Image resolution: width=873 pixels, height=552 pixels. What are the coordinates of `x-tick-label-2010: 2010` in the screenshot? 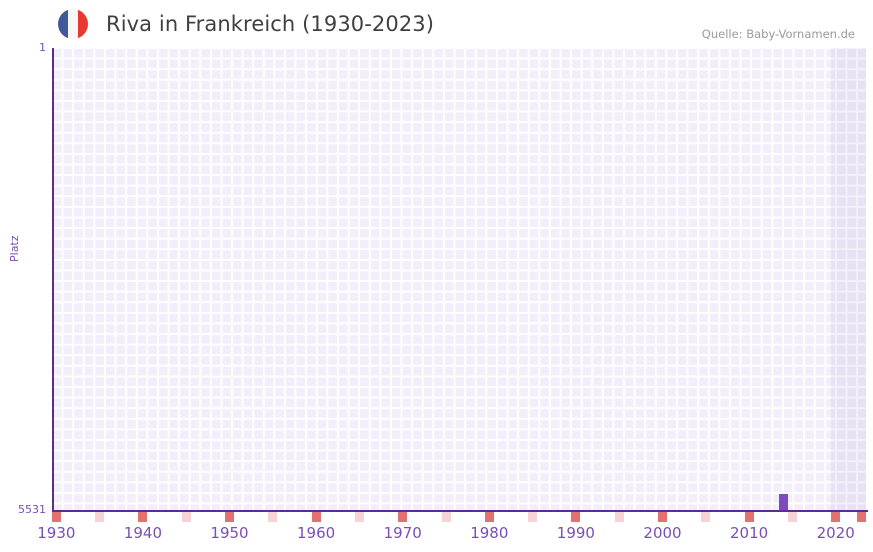 It's located at (749, 533).